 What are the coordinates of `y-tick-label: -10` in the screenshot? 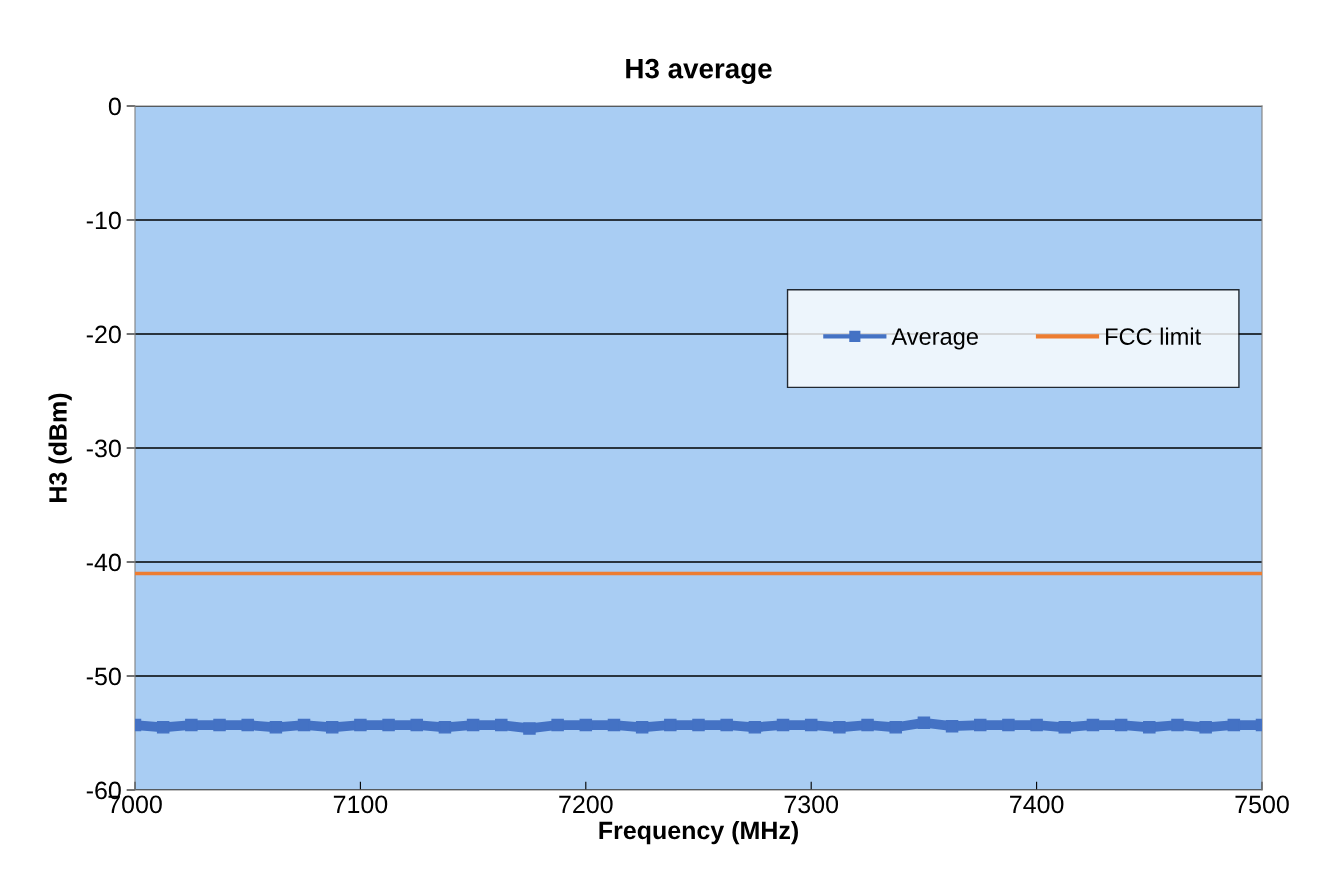 It's located at (103, 220).